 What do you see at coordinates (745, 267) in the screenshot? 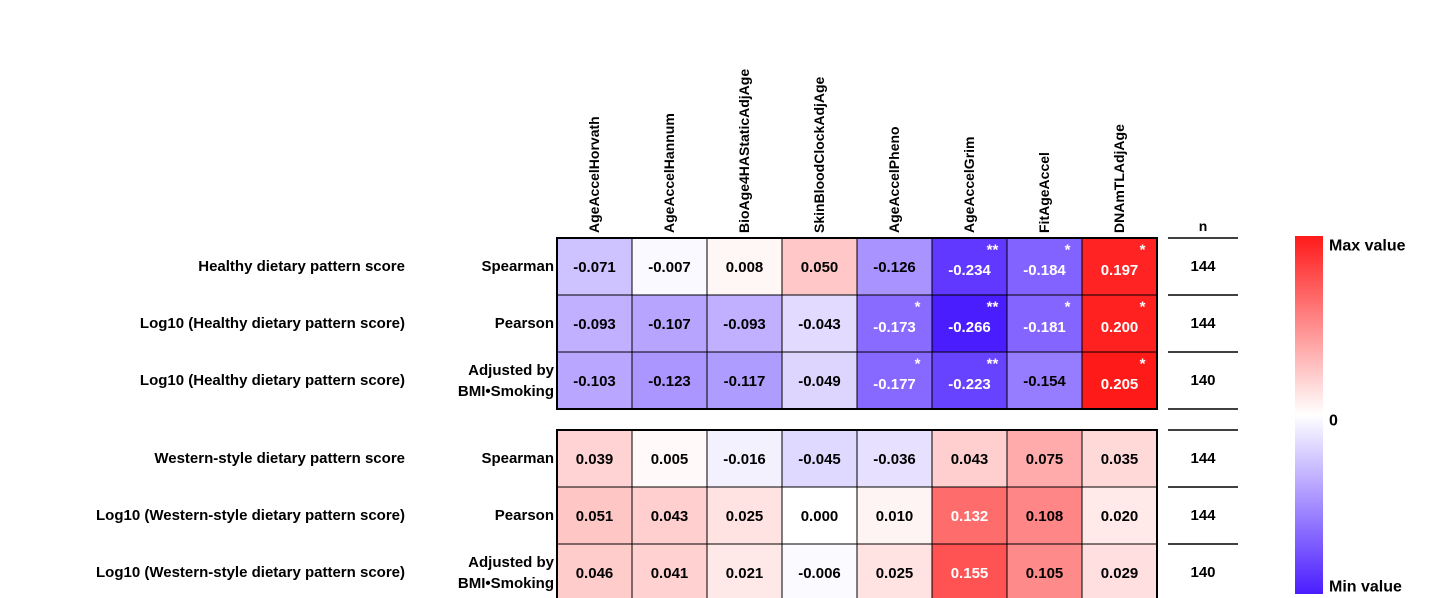
I see `cell-value: 0.008` at bounding box center [745, 267].